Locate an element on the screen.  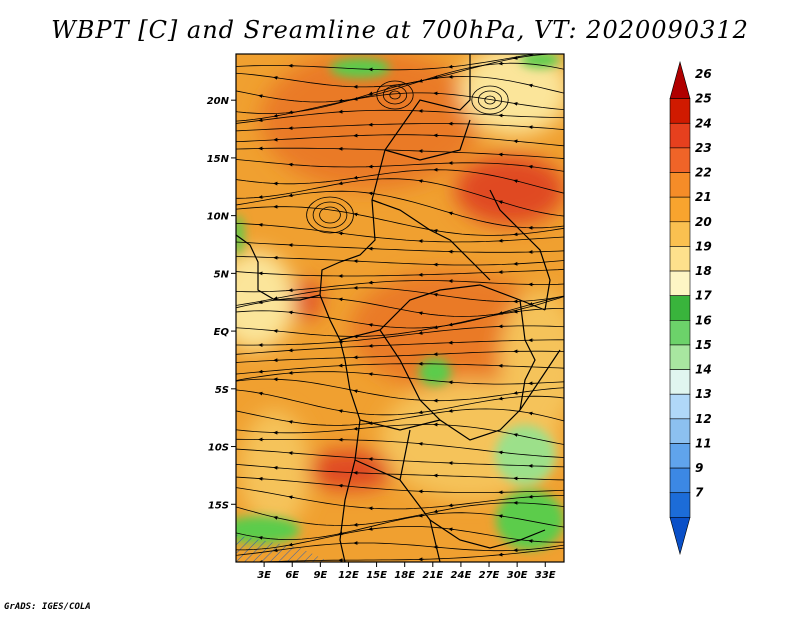
lon-tick-label: 15E is located at coordinates (376, 575).